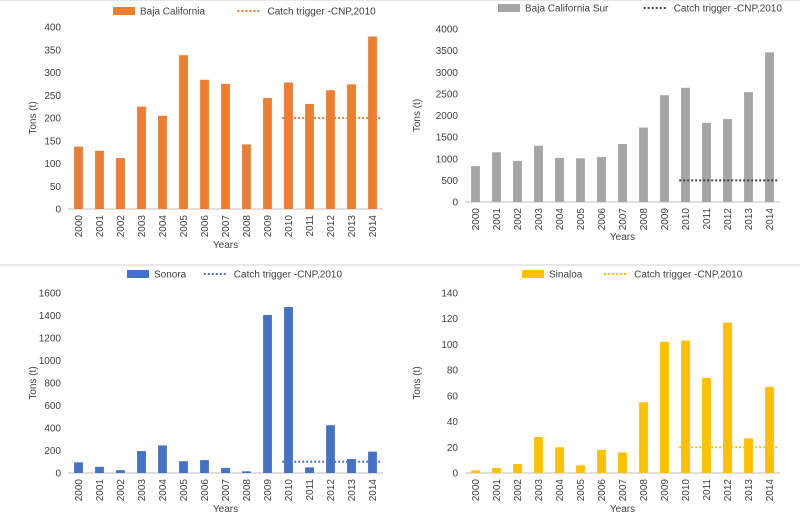 The width and height of the screenshot is (800, 528). What do you see at coordinates (50, 339) in the screenshot?
I see `y-tick-label: 1200` at bounding box center [50, 339].